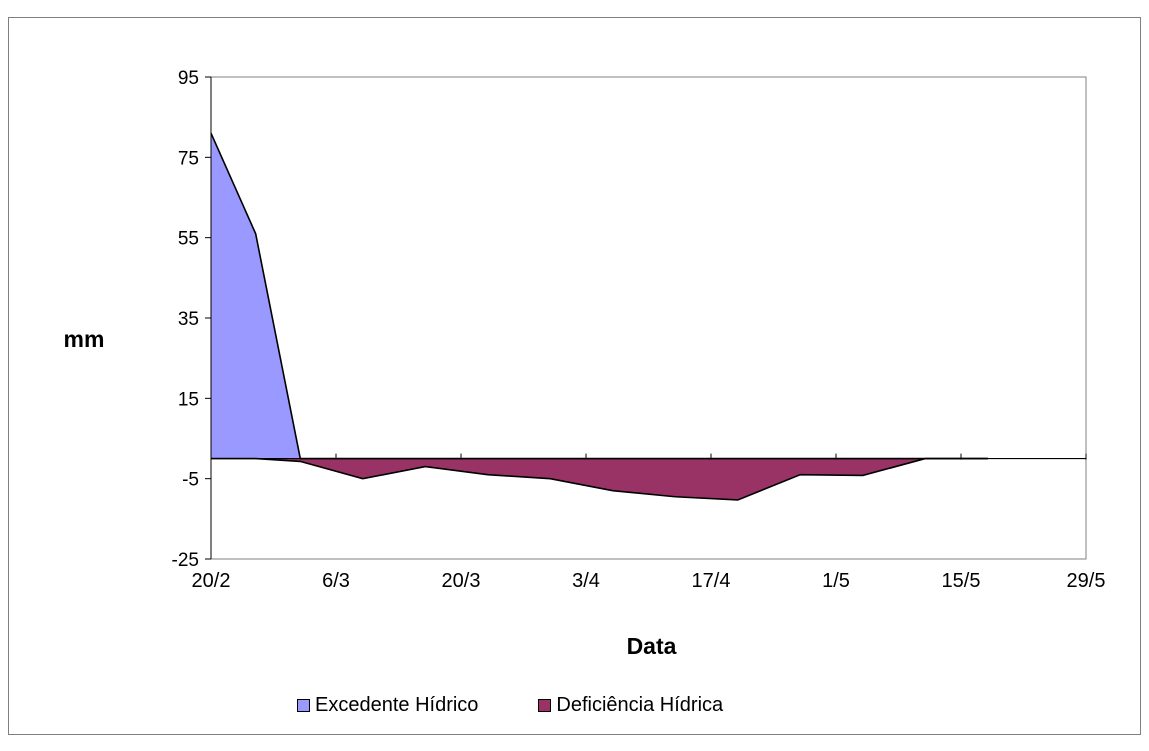  What do you see at coordinates (336, 581) in the screenshot?
I see `x-tick-label: 6/3` at bounding box center [336, 581].